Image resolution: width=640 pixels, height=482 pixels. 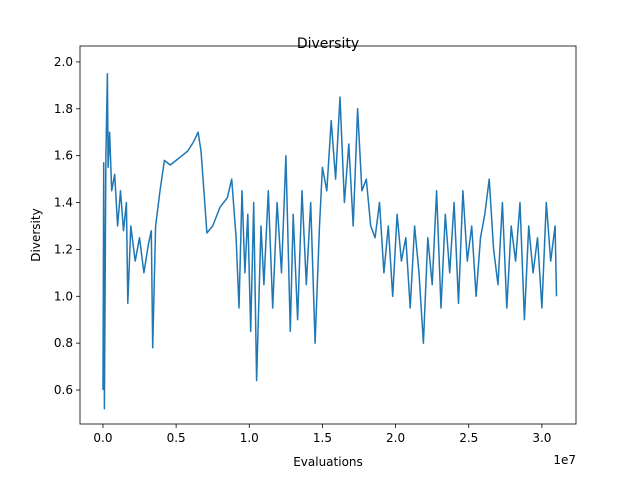 What do you see at coordinates (63, 203) in the screenshot?
I see `y-tick-label: 1.4` at bounding box center [63, 203].